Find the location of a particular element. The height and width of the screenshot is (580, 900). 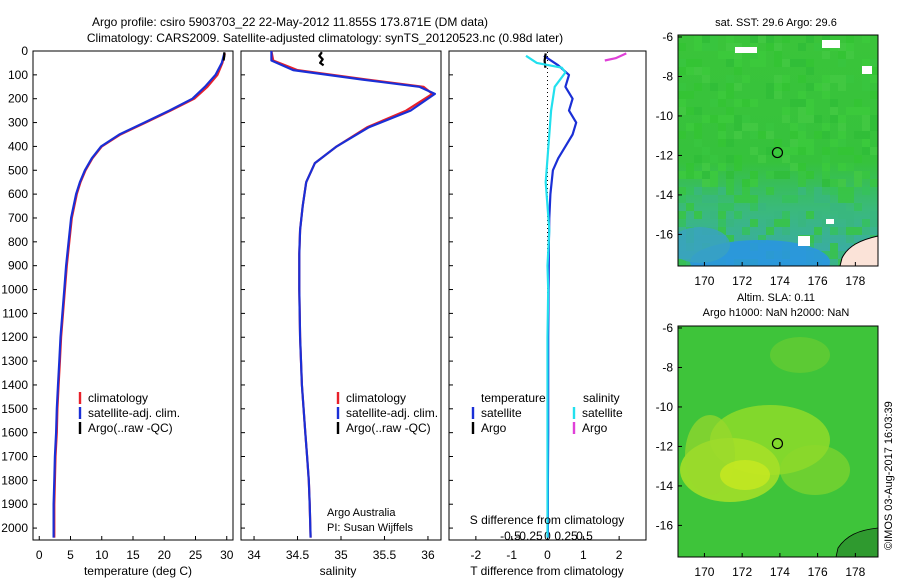

sst-map-frame is located at coordinates (778, 150).